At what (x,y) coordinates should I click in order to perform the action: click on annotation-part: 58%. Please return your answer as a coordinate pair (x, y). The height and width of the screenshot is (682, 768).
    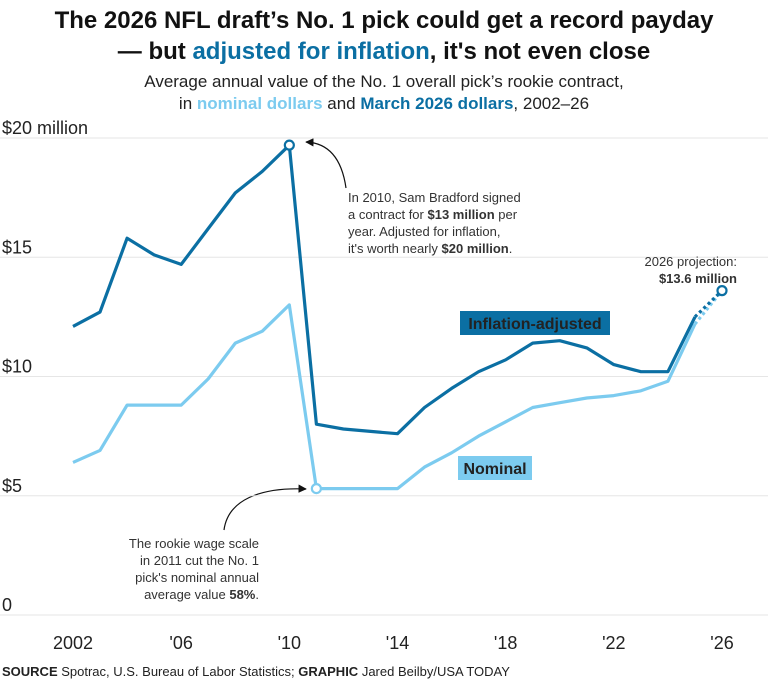
    Looking at the image, I should click on (242, 594).